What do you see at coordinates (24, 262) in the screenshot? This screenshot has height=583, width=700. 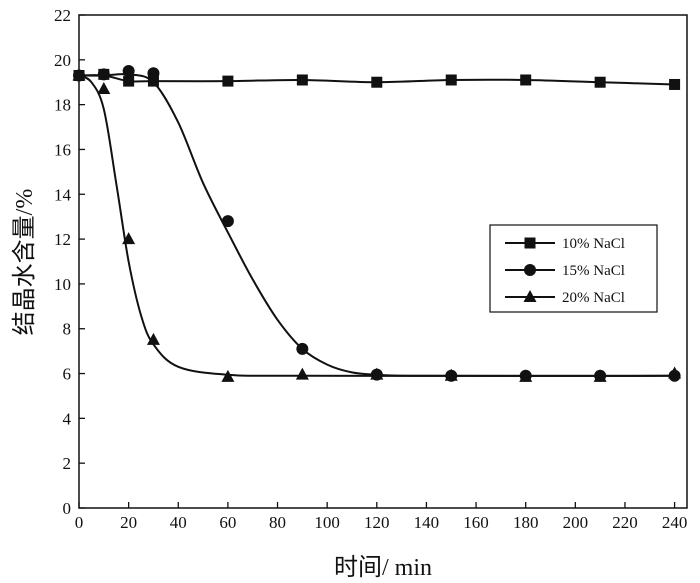 I see `y-axis-title: 结晶水含量/%` at bounding box center [24, 262].